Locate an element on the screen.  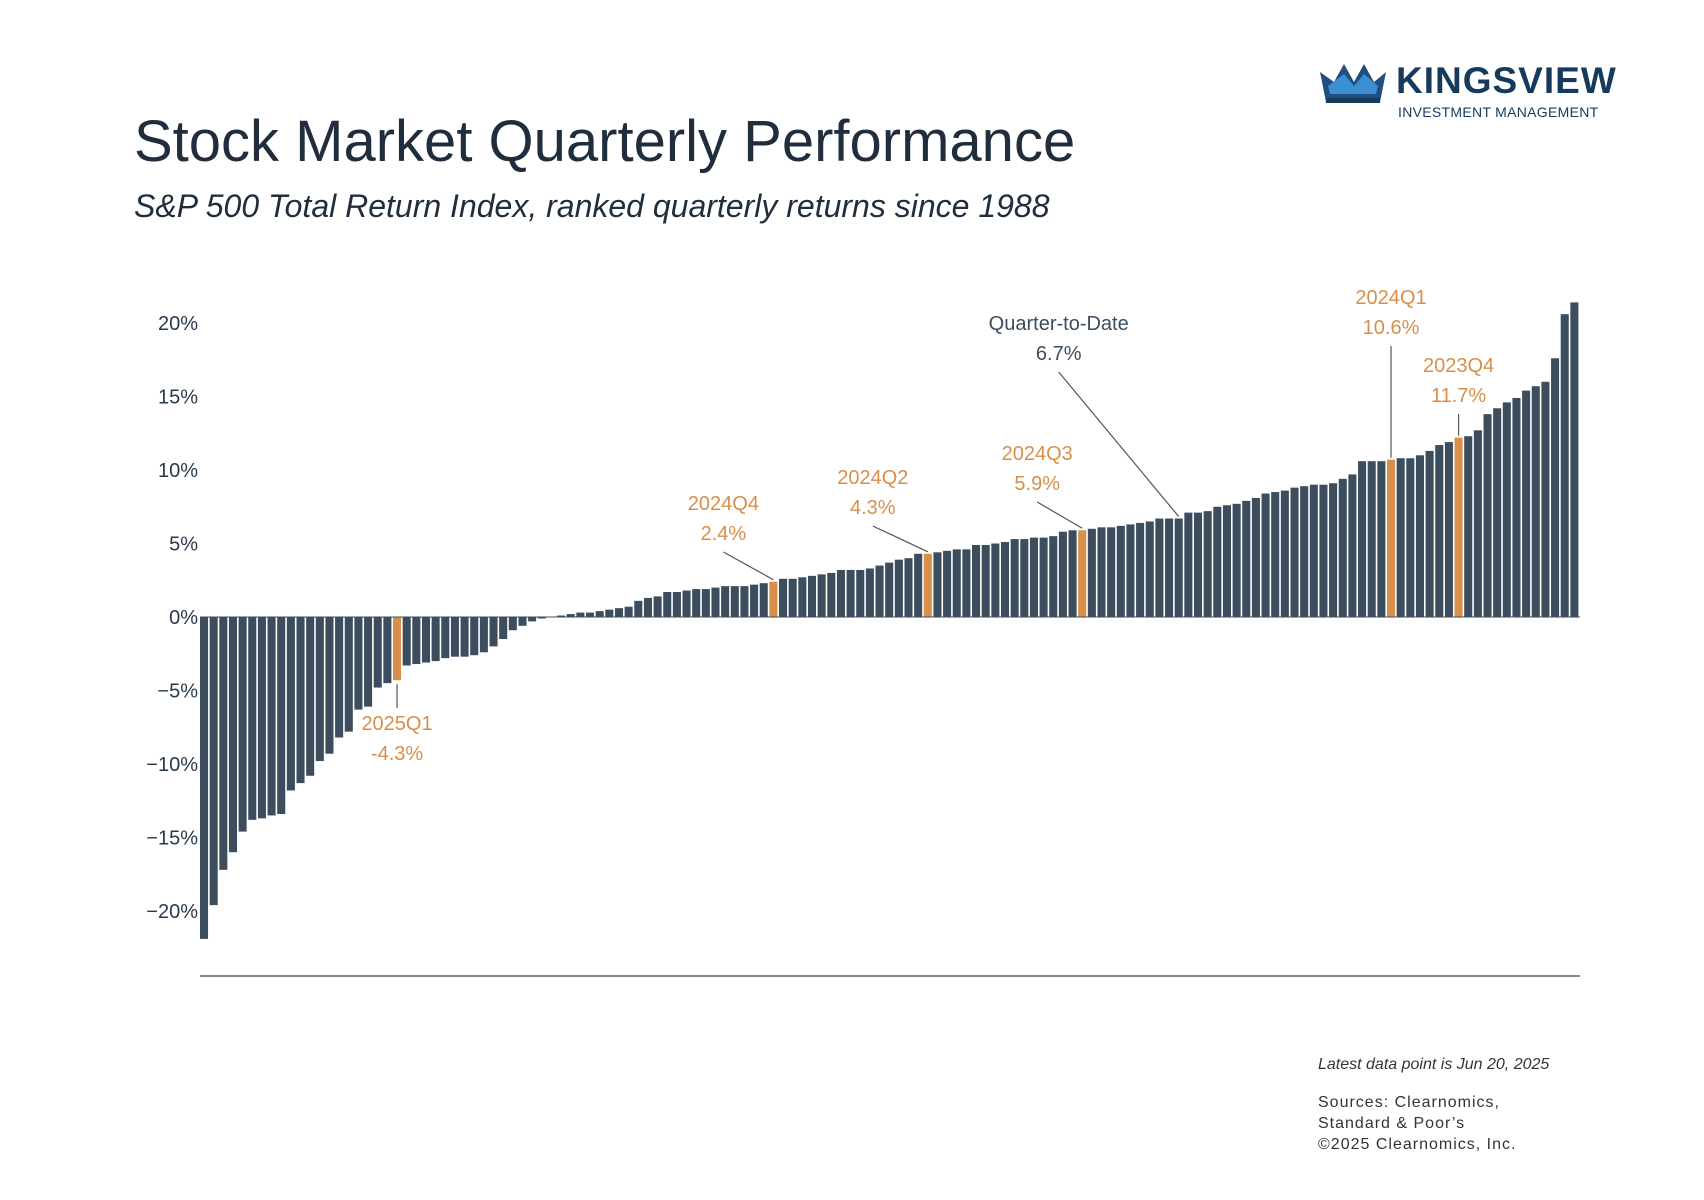
brand-name: KINGSVIEW is located at coordinates (1506, 80).